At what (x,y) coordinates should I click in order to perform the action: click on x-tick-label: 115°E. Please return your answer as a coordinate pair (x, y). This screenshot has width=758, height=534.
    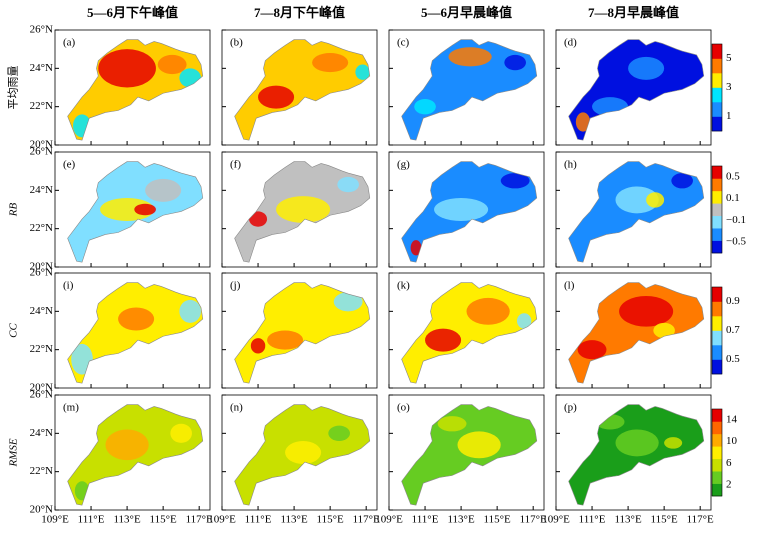
    Looking at the image, I should click on (664, 520).